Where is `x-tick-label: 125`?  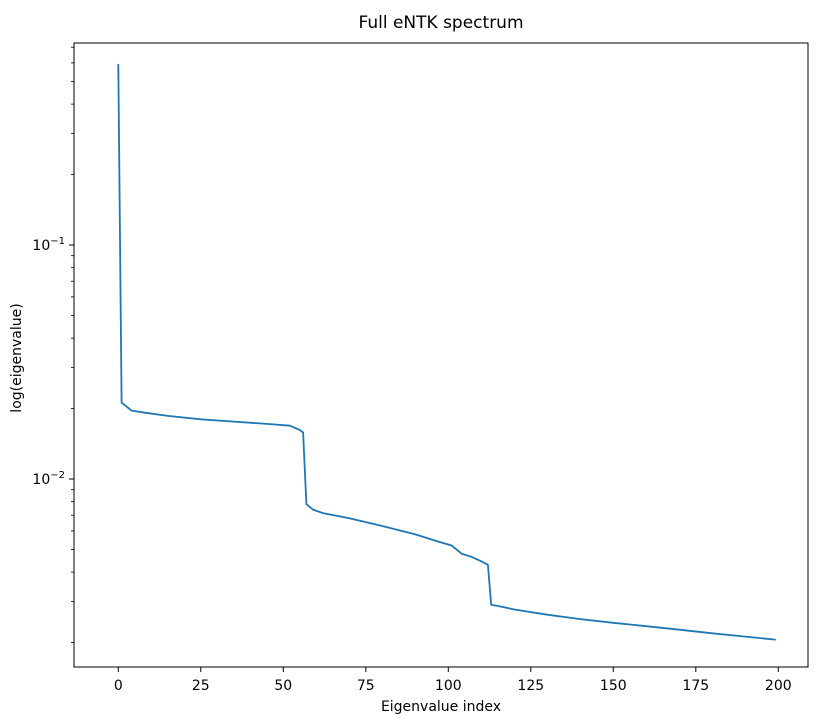
x-tick-label: 125 is located at coordinates (530, 686).